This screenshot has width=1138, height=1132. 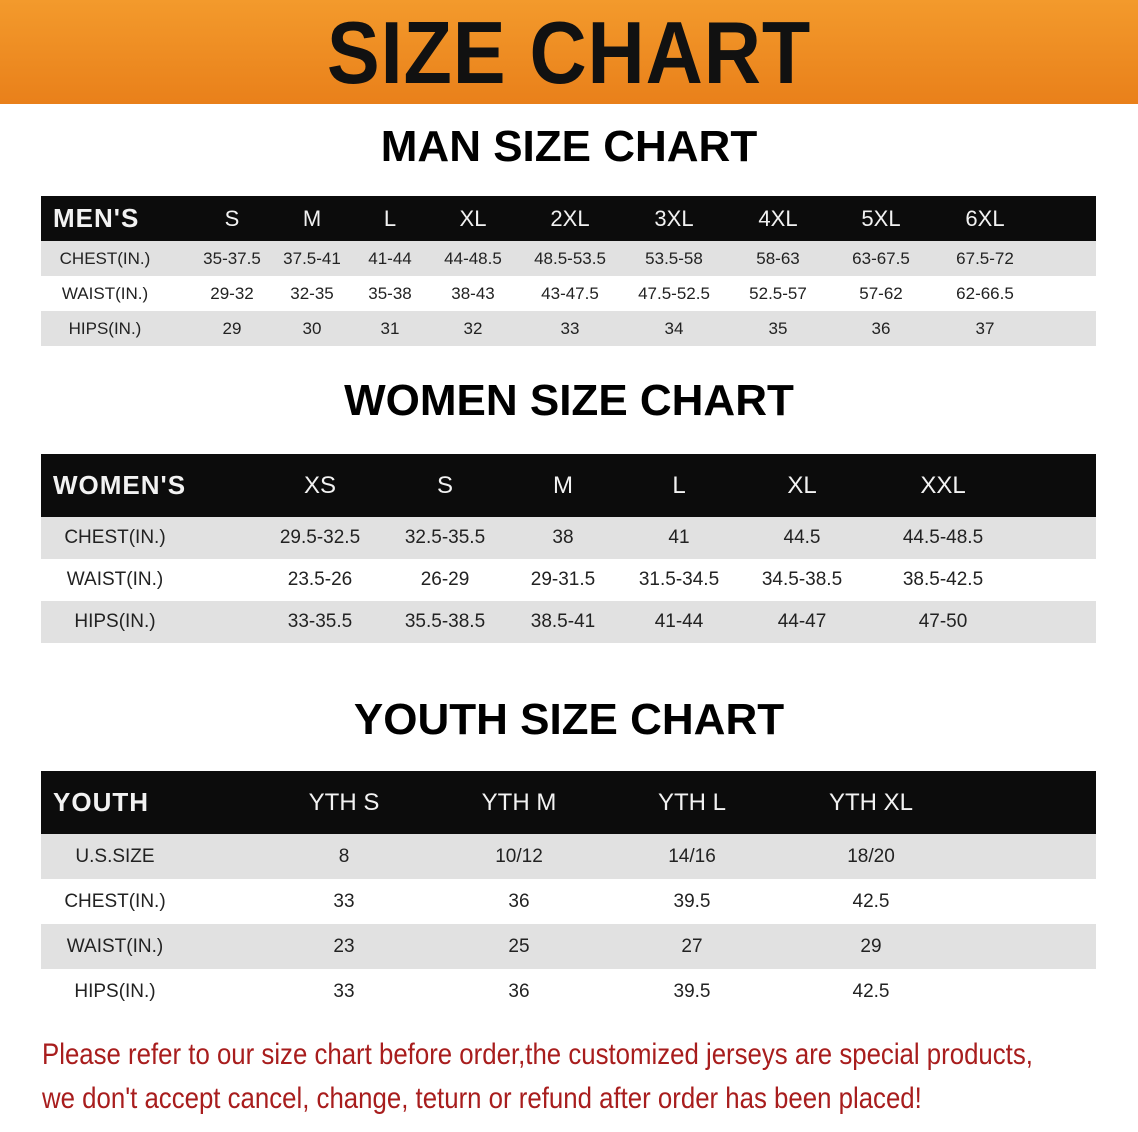 I want to click on size-header-cell: 2XL, so click(x=570, y=218).